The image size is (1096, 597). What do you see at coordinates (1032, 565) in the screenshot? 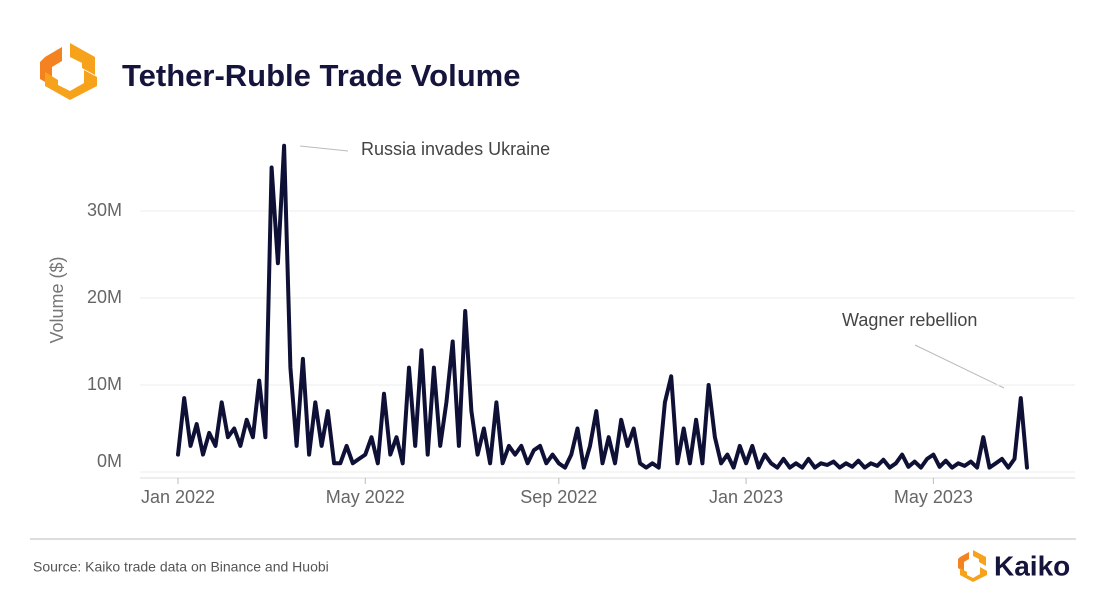
I see `brand: Kaiko` at bounding box center [1032, 565].